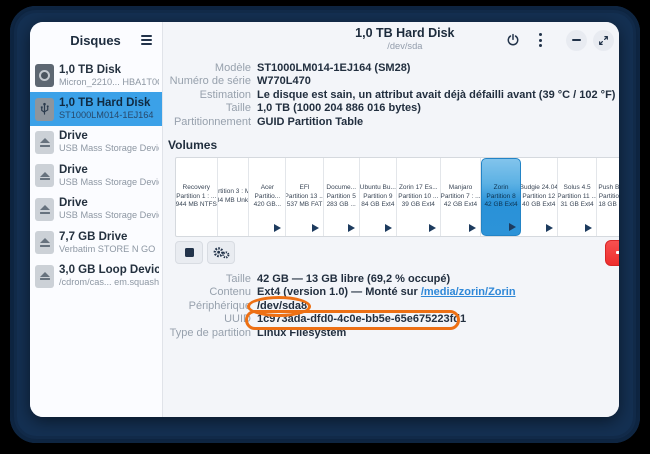 The image size is (650, 454). I want to click on menu-button, so click(541, 40).